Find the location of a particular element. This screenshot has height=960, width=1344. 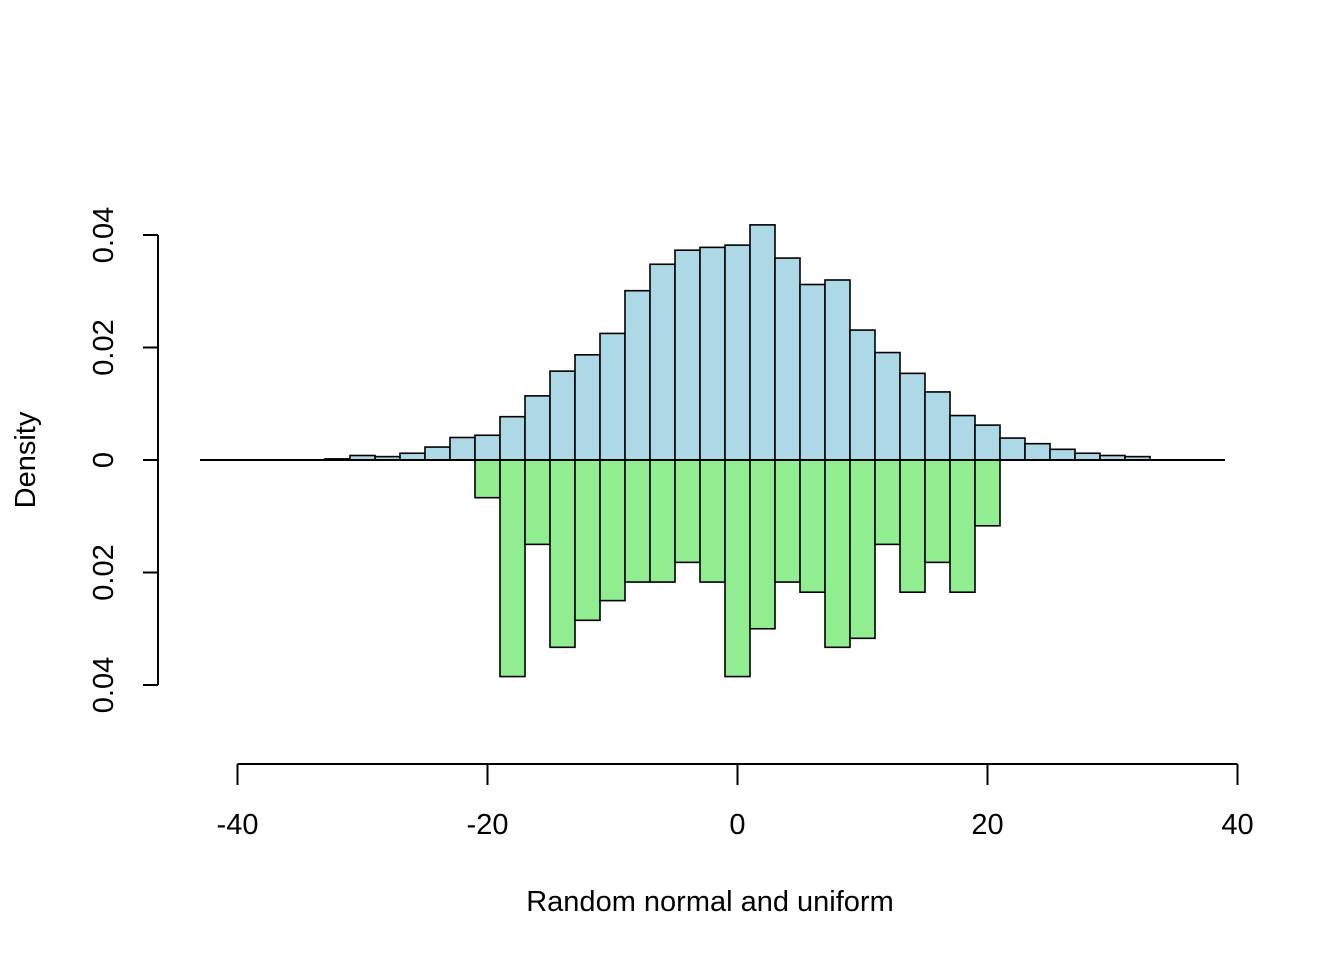

x-tick-label: 0 is located at coordinates (737, 825).